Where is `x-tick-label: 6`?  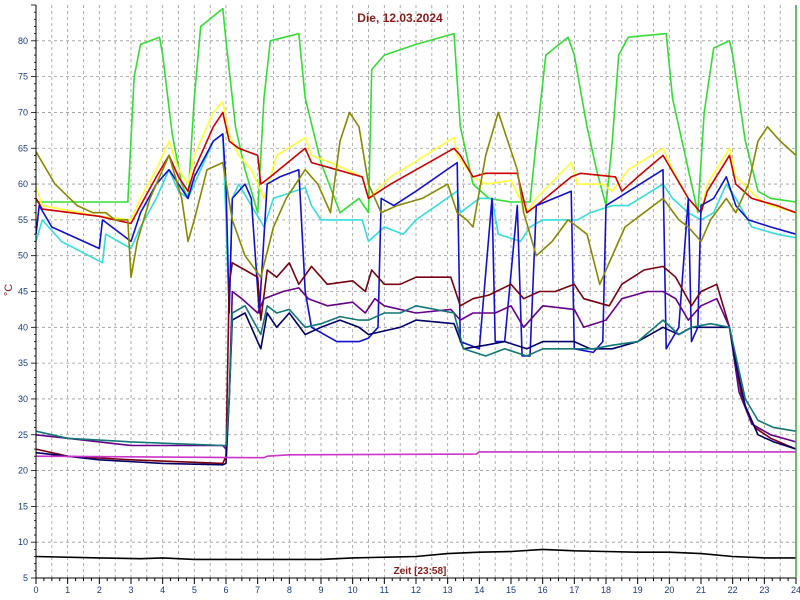
x-tick-label: 6 is located at coordinates (225, 590).